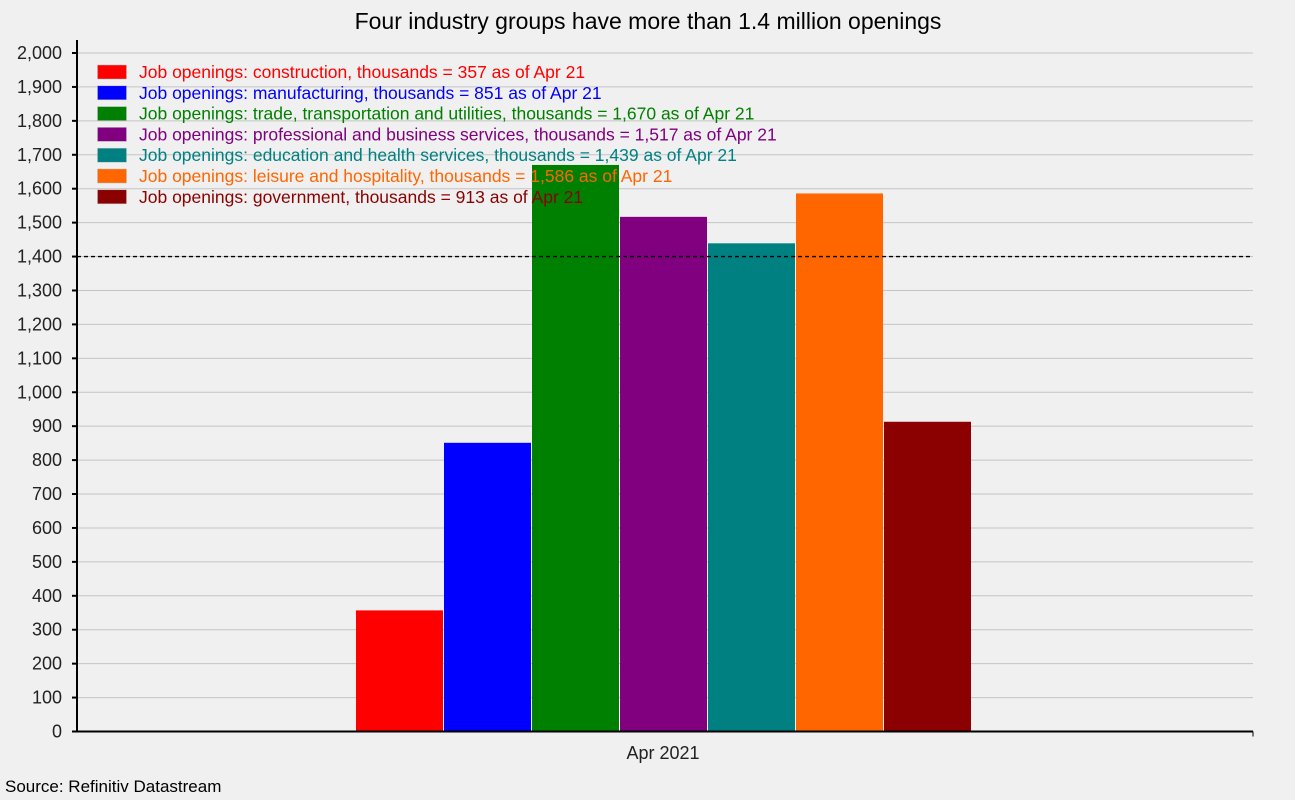  Describe the element at coordinates (47, 460) in the screenshot. I see `y-tick-label: 800` at that location.